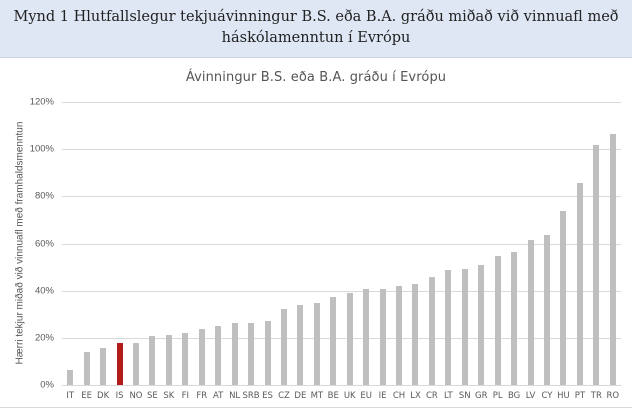 This screenshot has height=413, width=632. I want to click on chart-title: Ávinningur B.S. eða B.A. gráðu í Evrópu, so click(316, 77).